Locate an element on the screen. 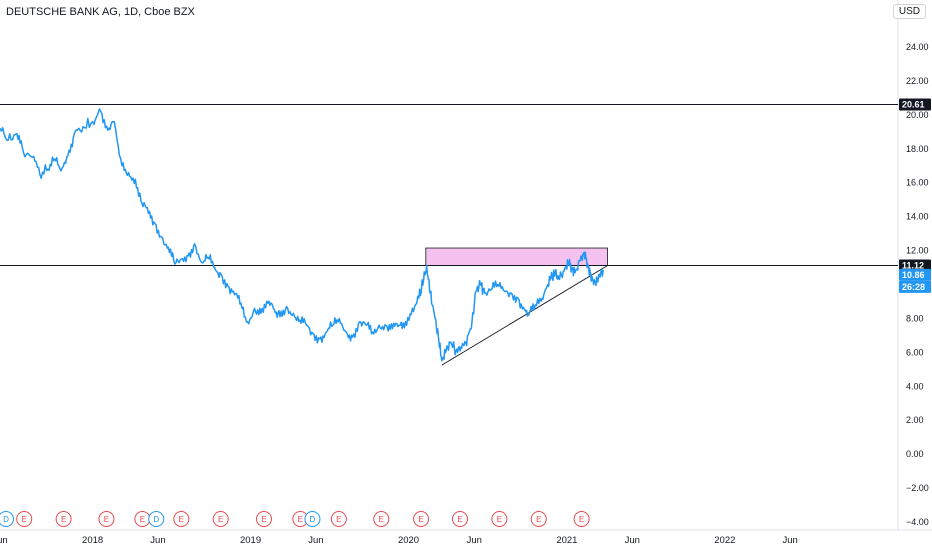 The image size is (932, 550). y-tick-label: −2.00 is located at coordinates (917, 488).